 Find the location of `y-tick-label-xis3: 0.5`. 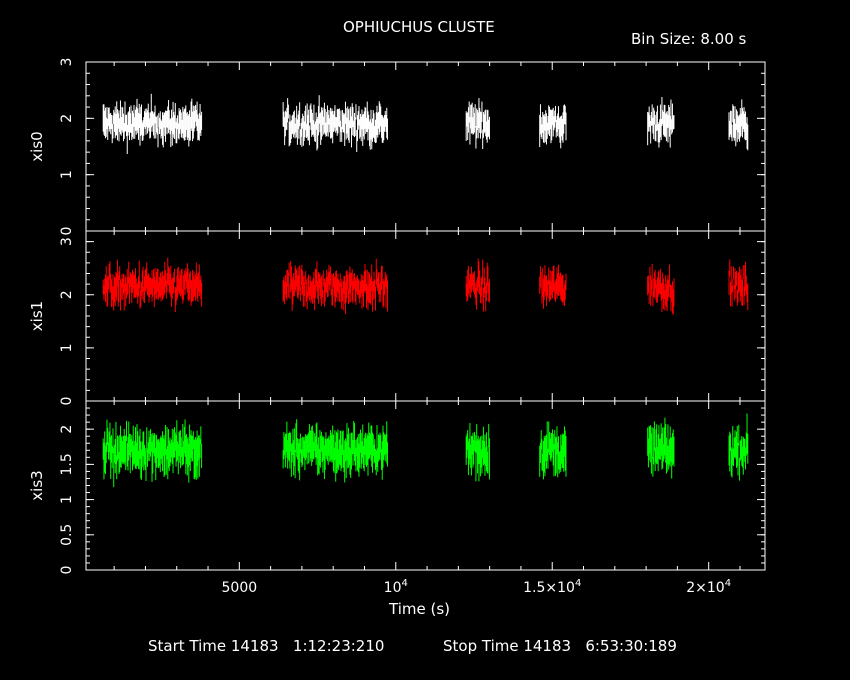

y-tick-label-xis3: 0.5 is located at coordinates (67, 535).